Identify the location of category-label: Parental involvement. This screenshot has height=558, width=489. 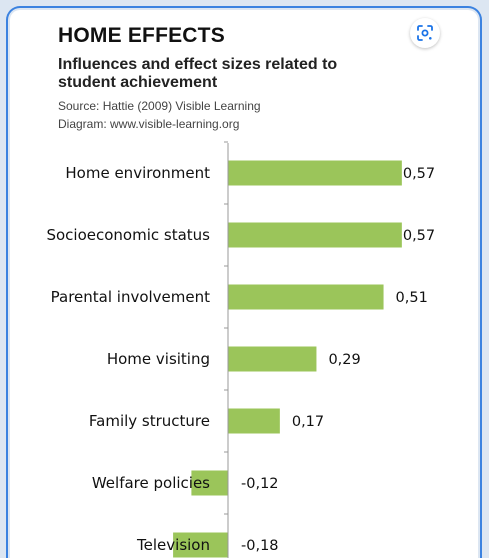
(130, 297).